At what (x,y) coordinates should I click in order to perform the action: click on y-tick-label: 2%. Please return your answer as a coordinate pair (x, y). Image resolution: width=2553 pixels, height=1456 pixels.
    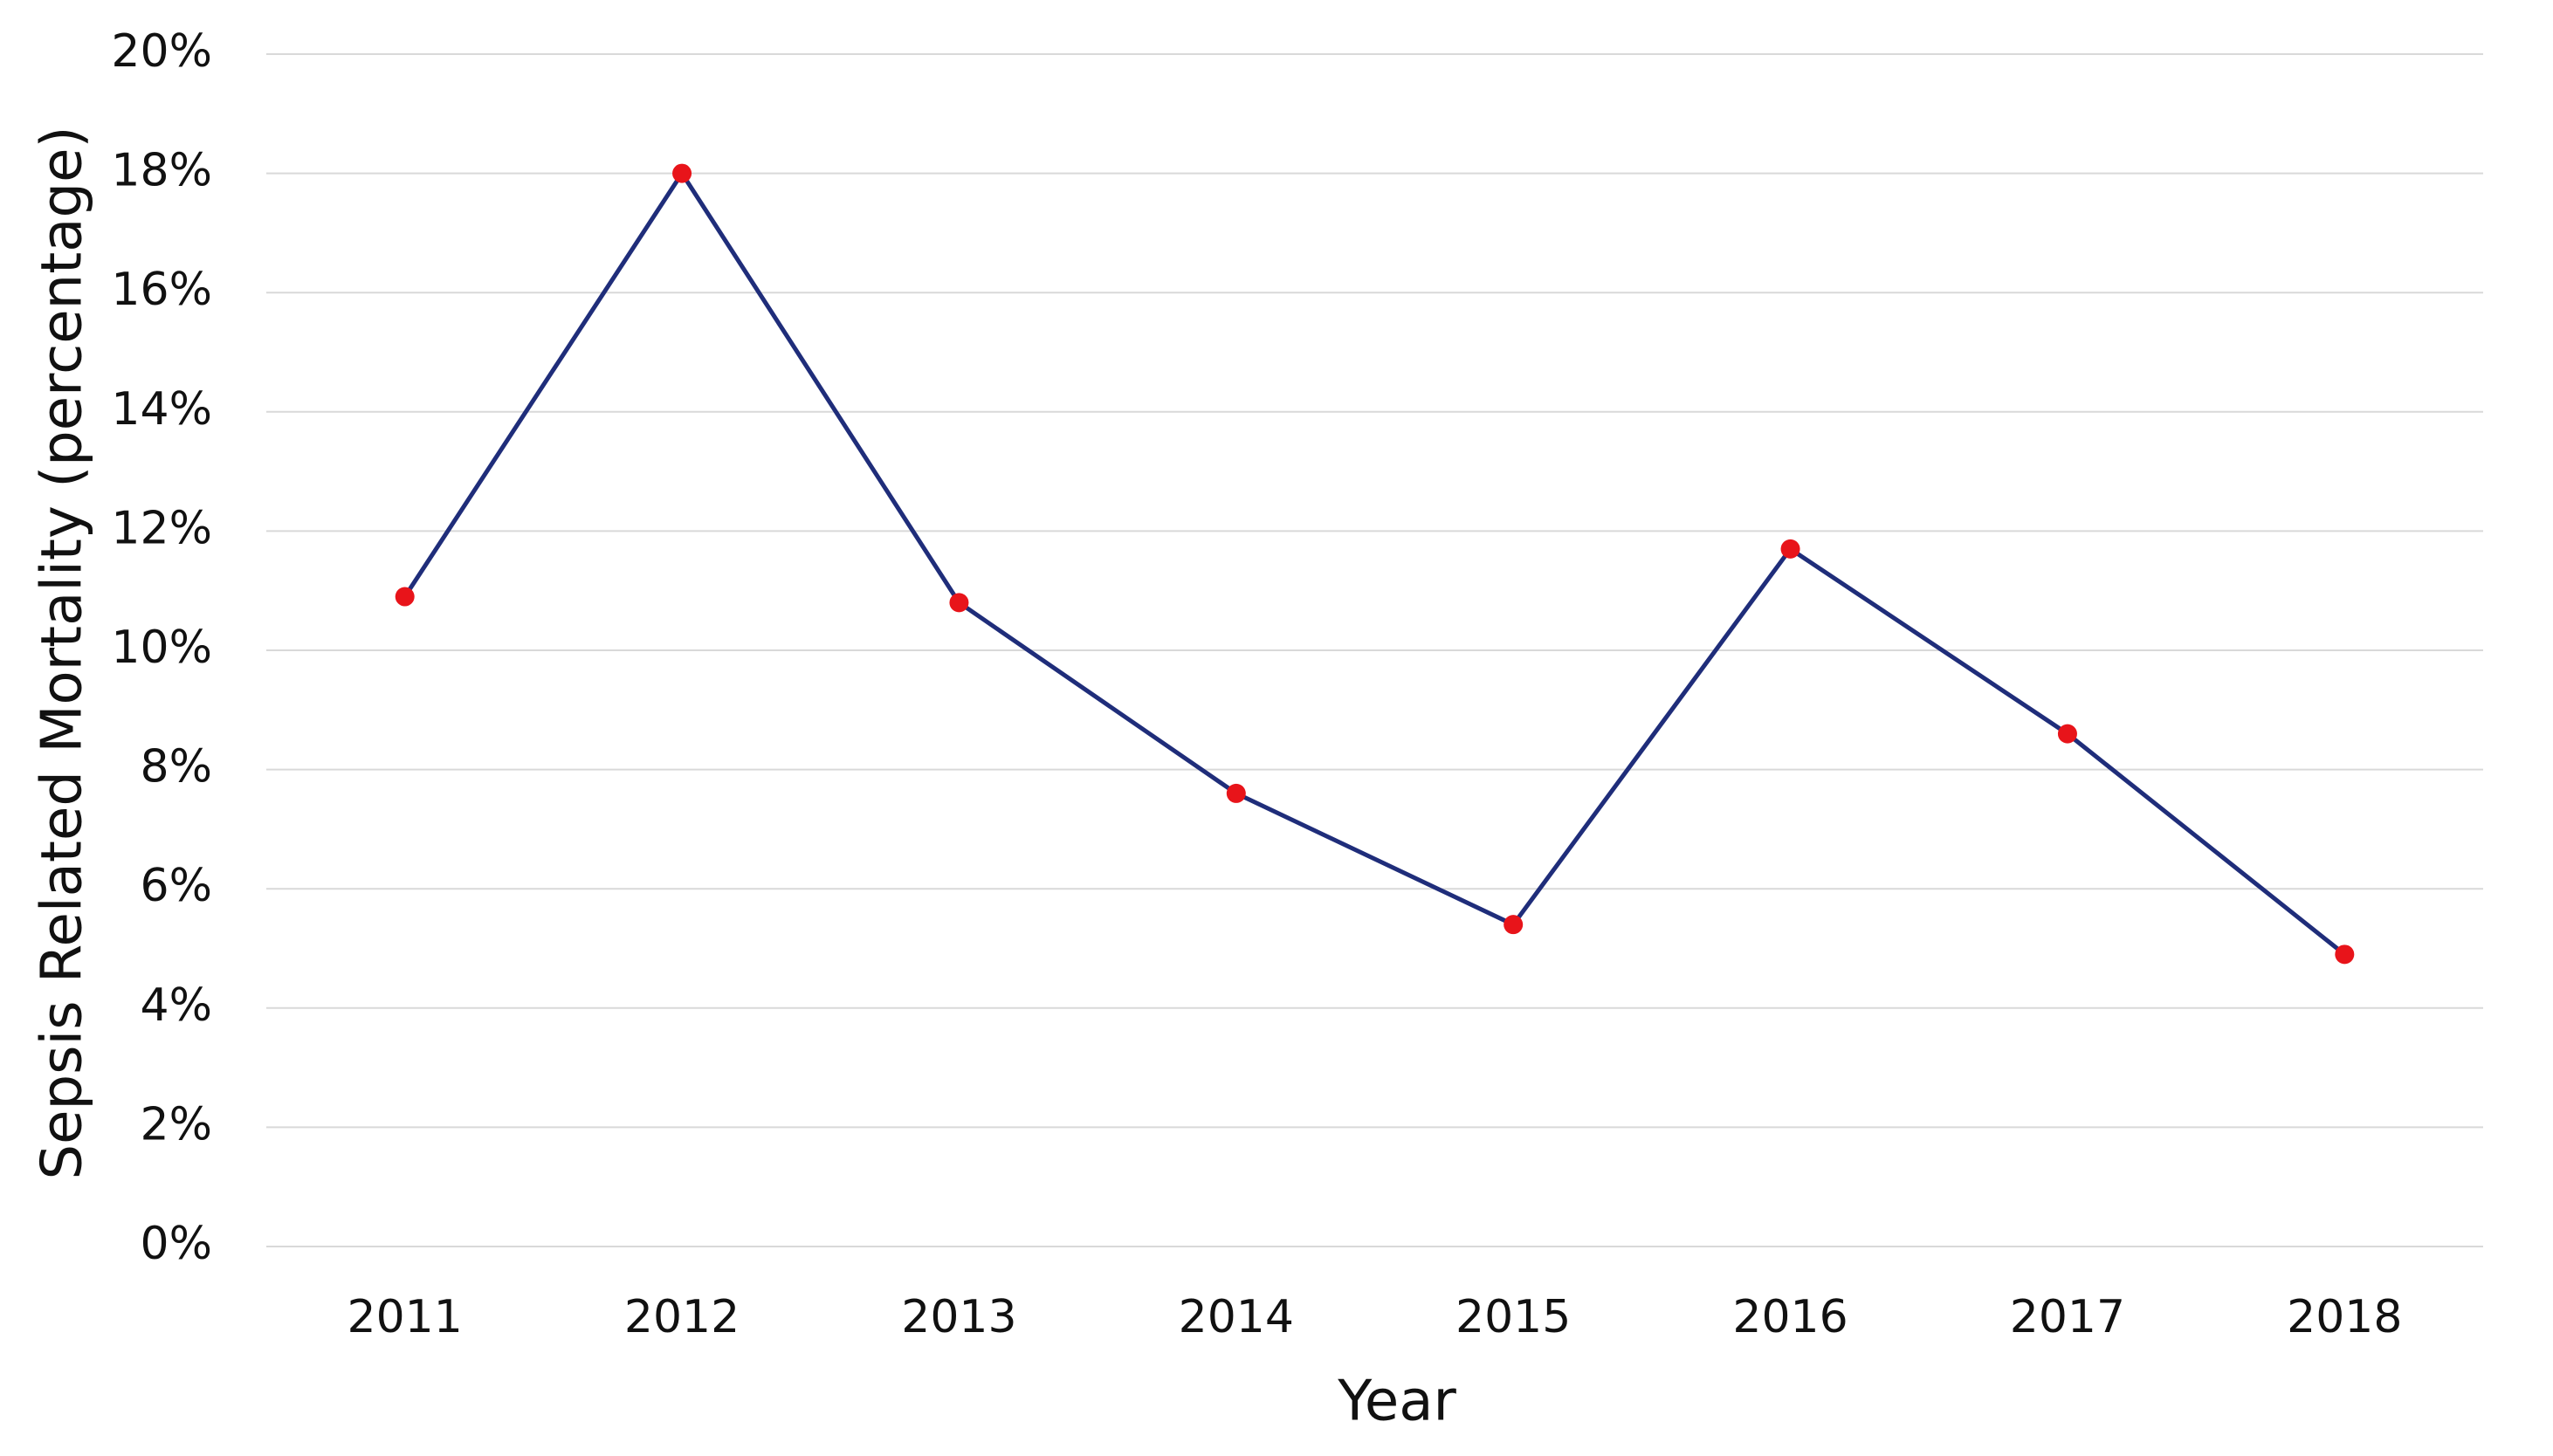
    Looking at the image, I should click on (177, 1124).